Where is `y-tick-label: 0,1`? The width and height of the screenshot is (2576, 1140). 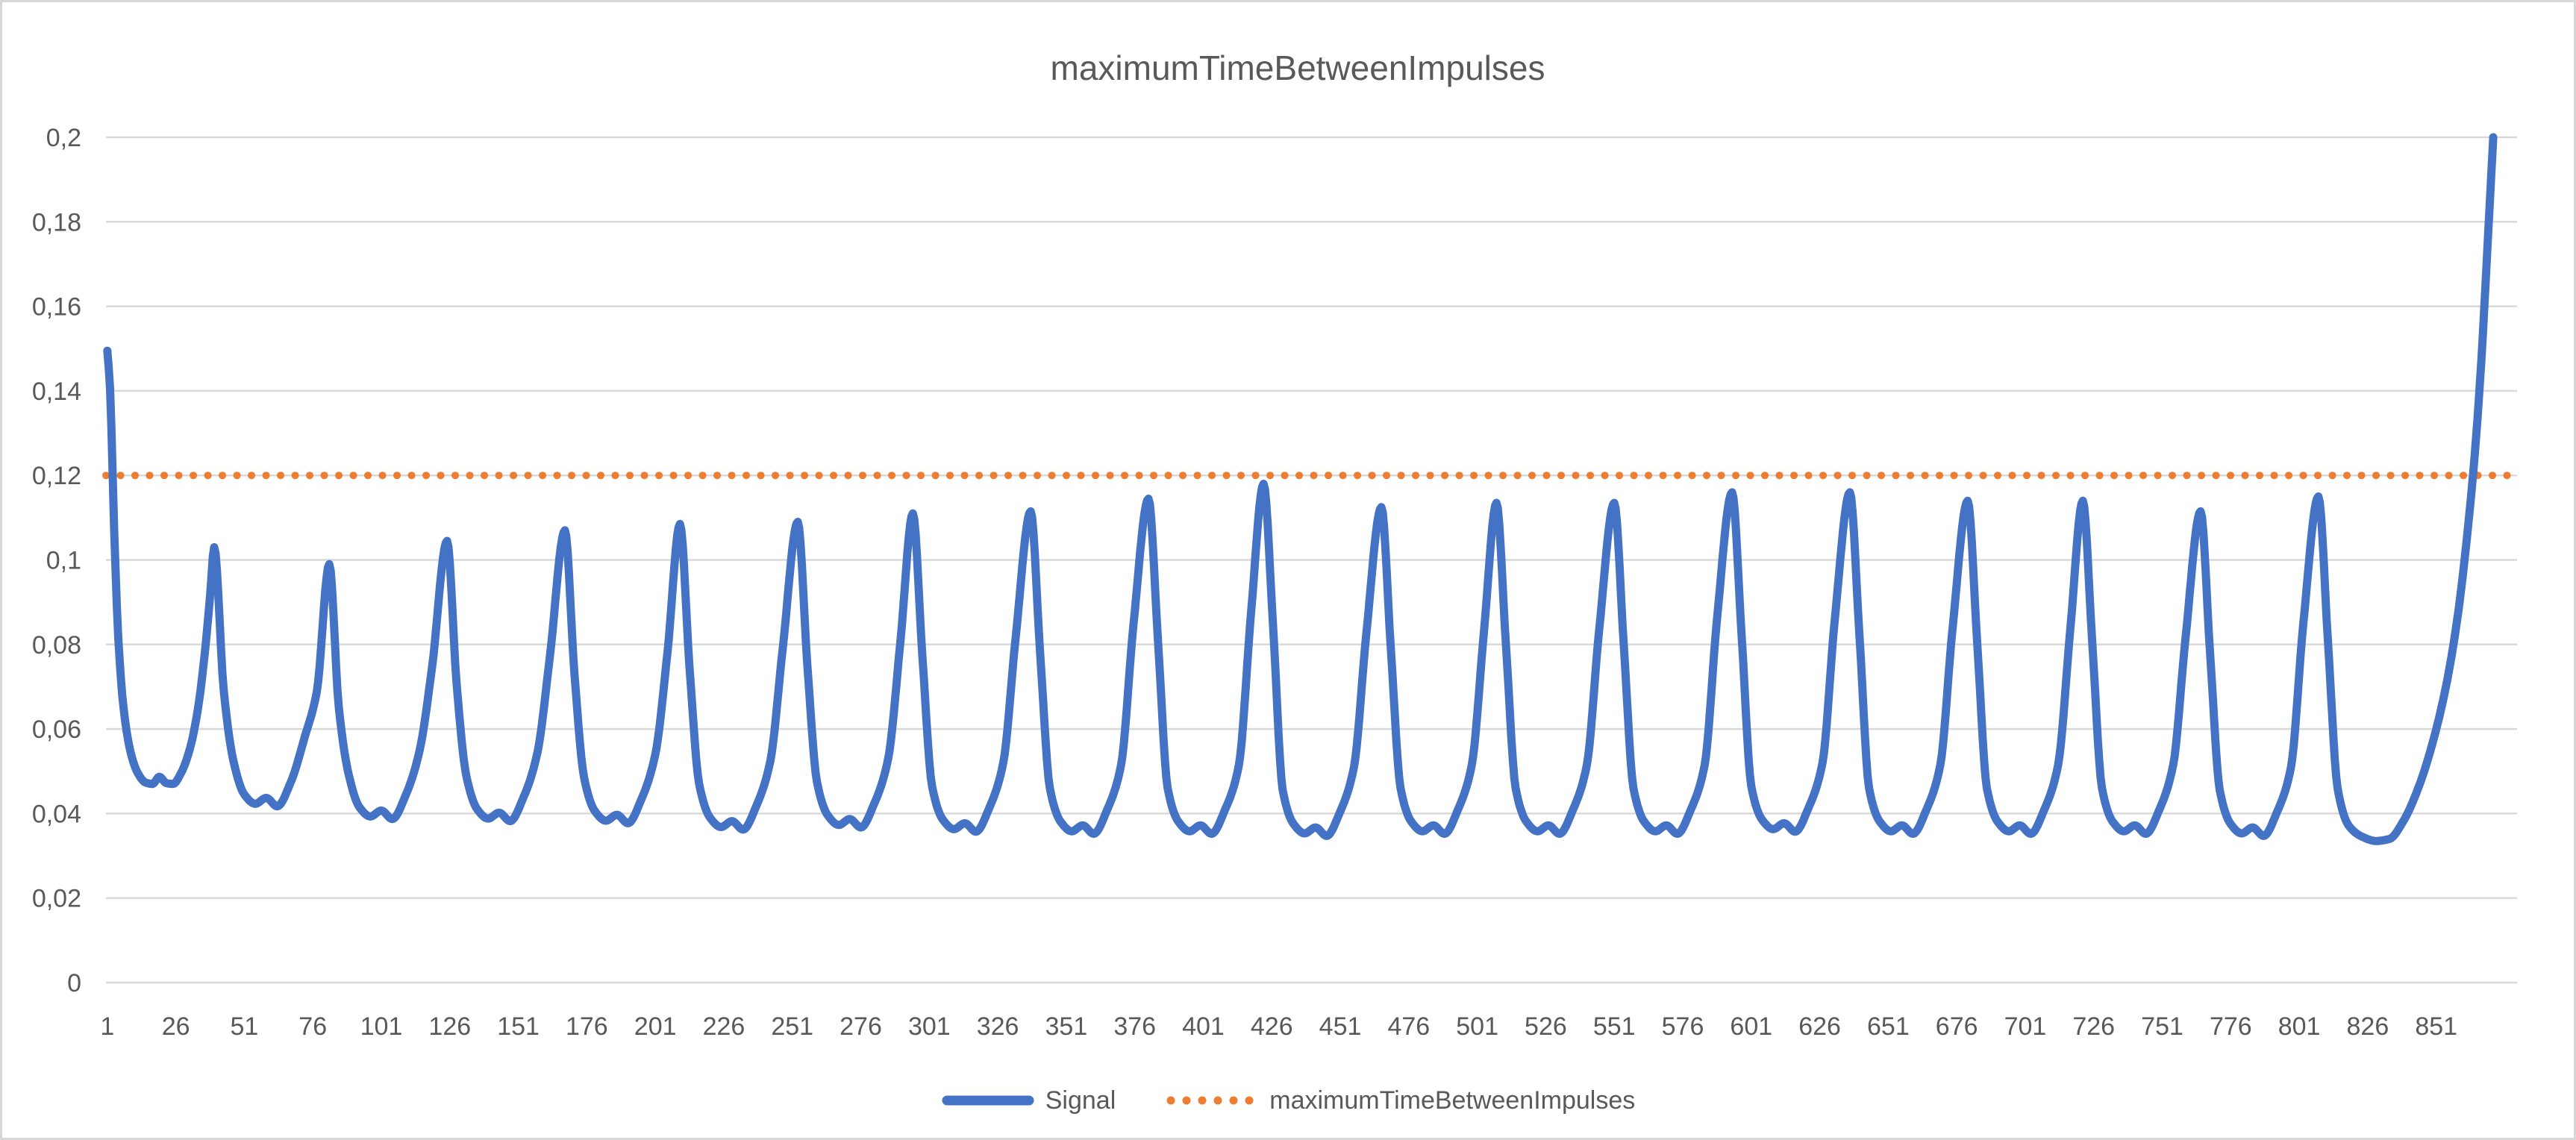
y-tick-label: 0,1 is located at coordinates (63, 561).